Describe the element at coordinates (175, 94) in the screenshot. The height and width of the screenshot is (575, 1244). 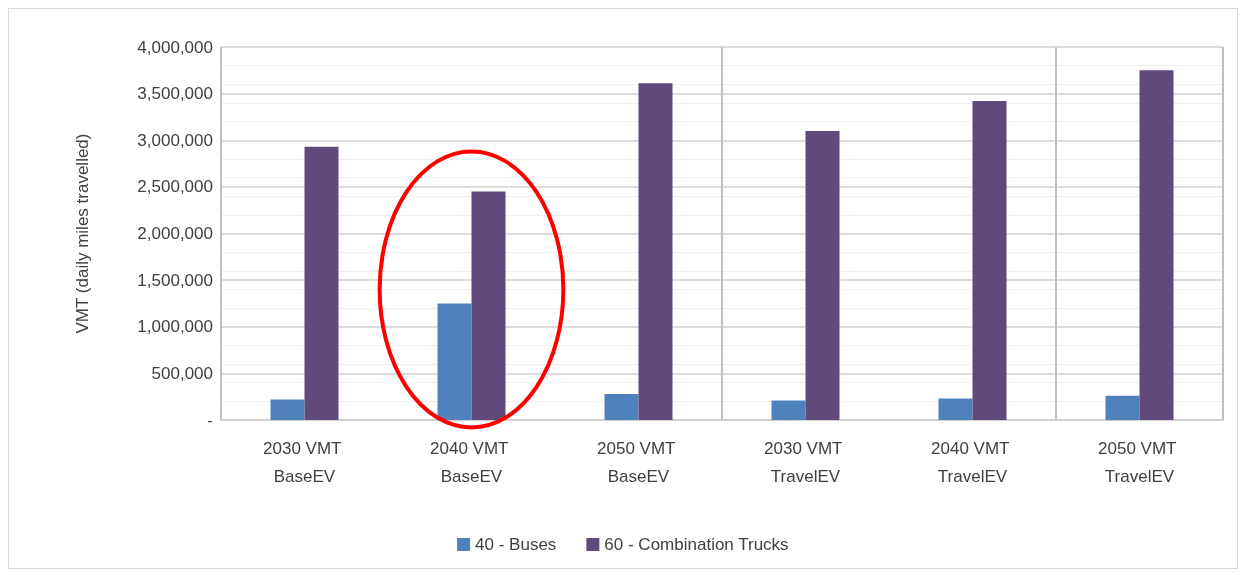
I see `y-tick-label: 3,500,000` at that location.